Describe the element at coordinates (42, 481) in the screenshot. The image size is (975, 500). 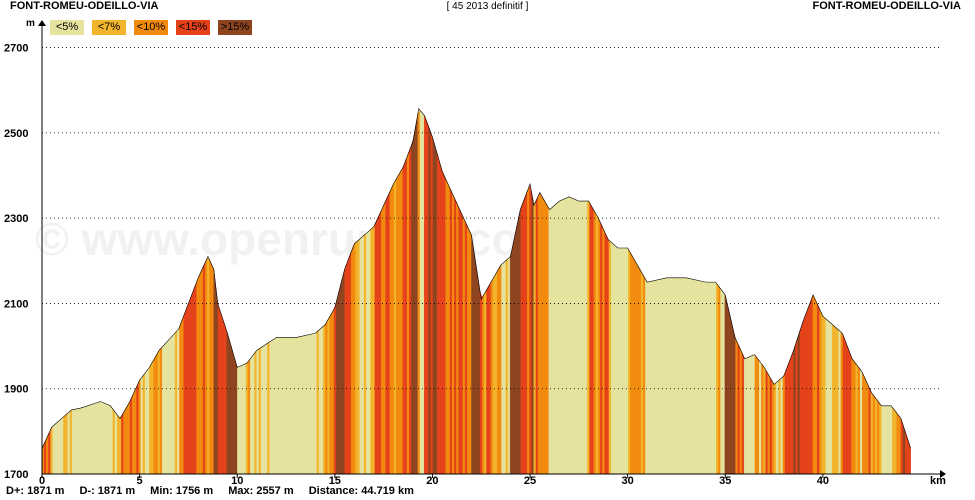
I see `x-tick-label: 0` at that location.